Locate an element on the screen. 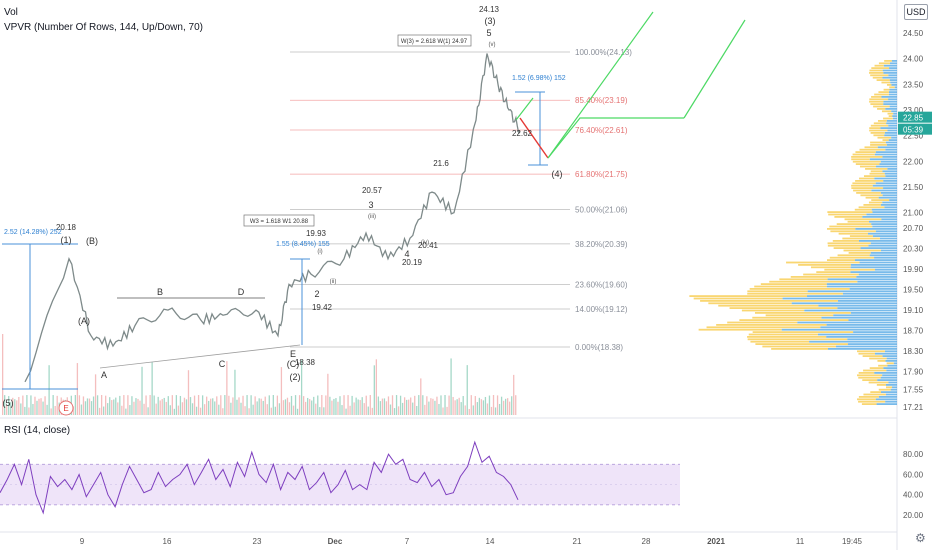 This screenshot has width=932, height=550. price-19-42: 19.42 is located at coordinates (322, 307).